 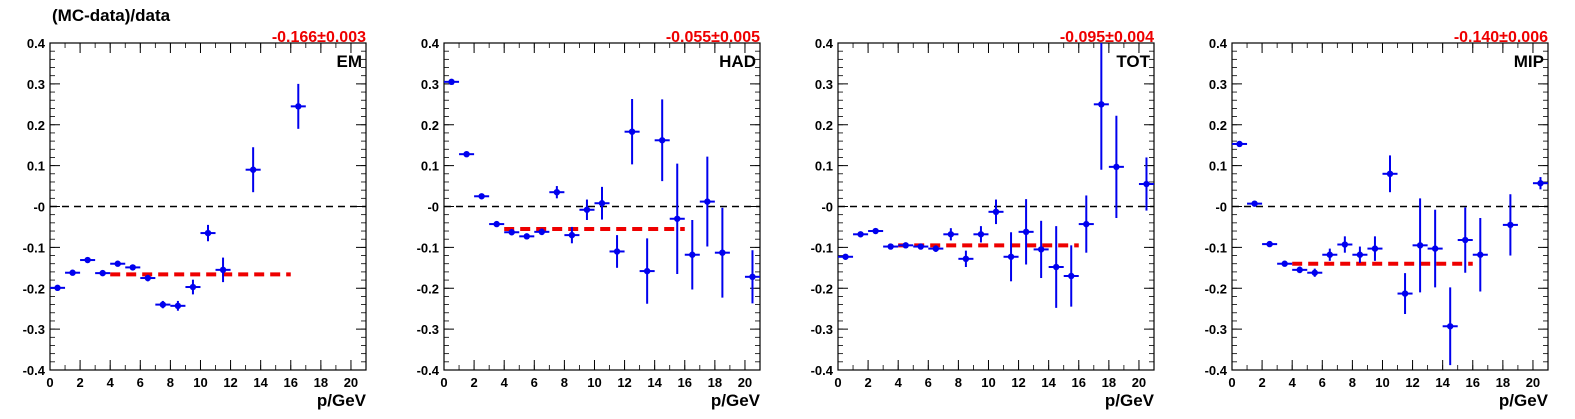 What do you see at coordinates (178, 197) in the screenshot?
I see `data-series` at bounding box center [178, 197].